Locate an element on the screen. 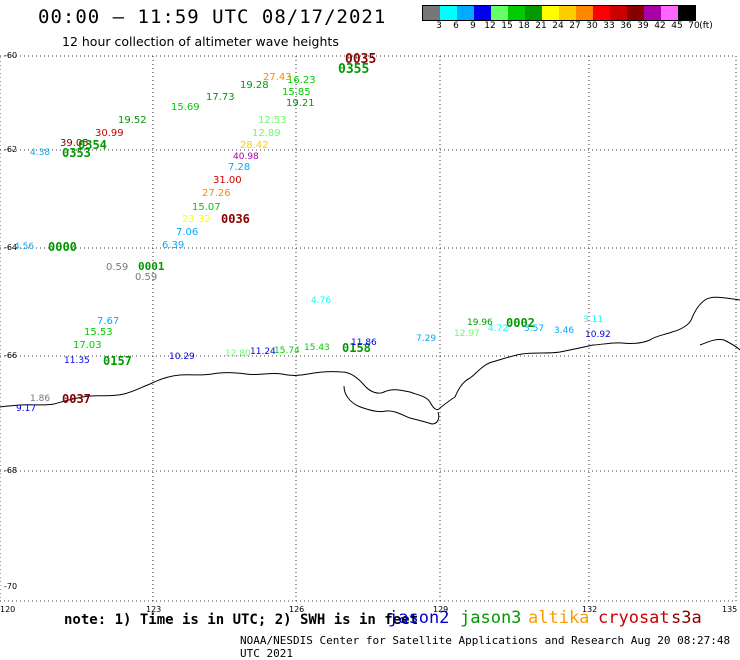 The height and width of the screenshot is (660, 740). wave-height-label: 19.96 is located at coordinates (480, 323).